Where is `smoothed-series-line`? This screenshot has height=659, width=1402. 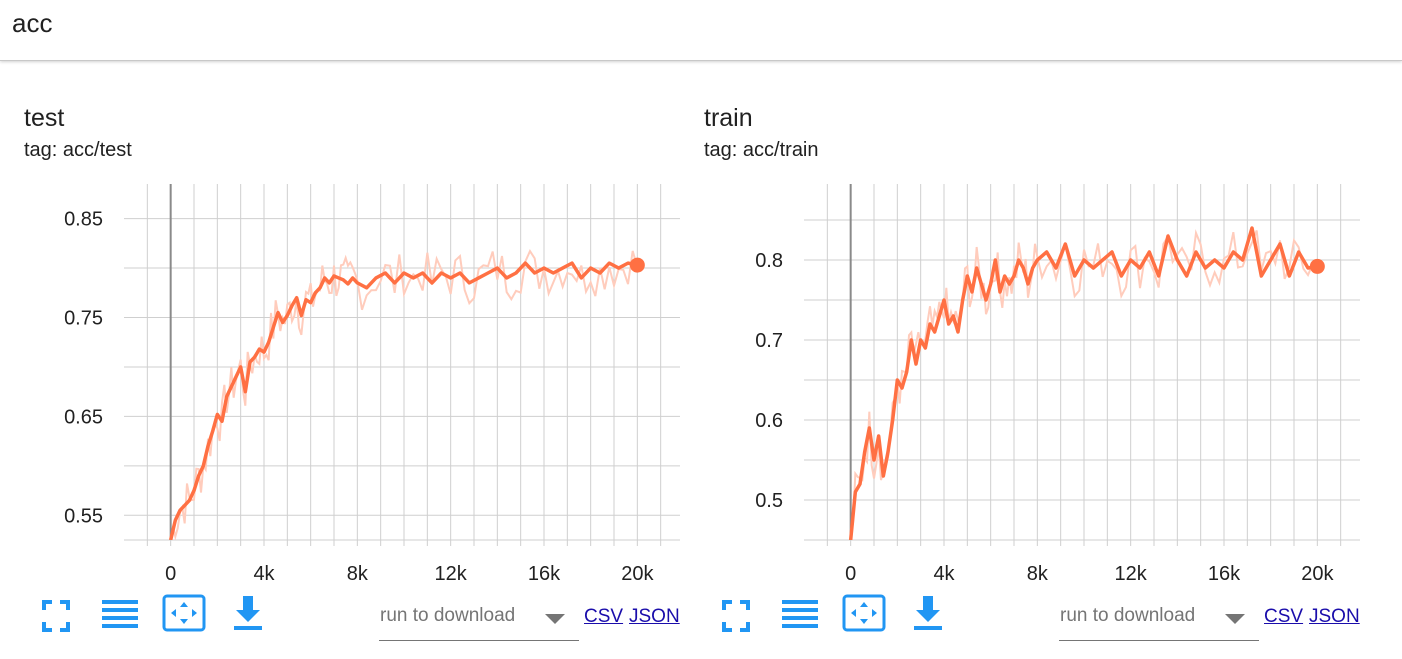
smoothed-series-line is located at coordinates (403, 400).